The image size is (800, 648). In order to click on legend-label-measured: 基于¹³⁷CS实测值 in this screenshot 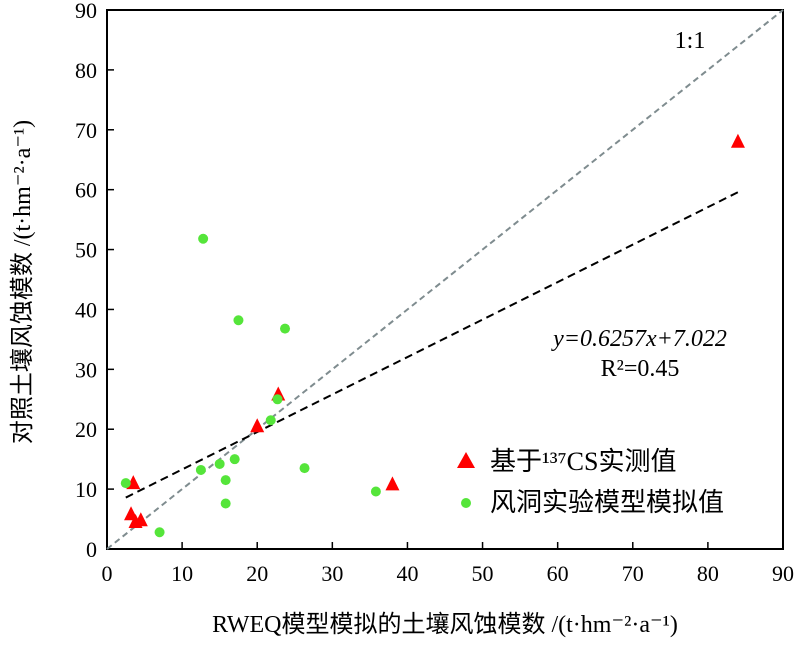, I will do `click(583, 461)`.